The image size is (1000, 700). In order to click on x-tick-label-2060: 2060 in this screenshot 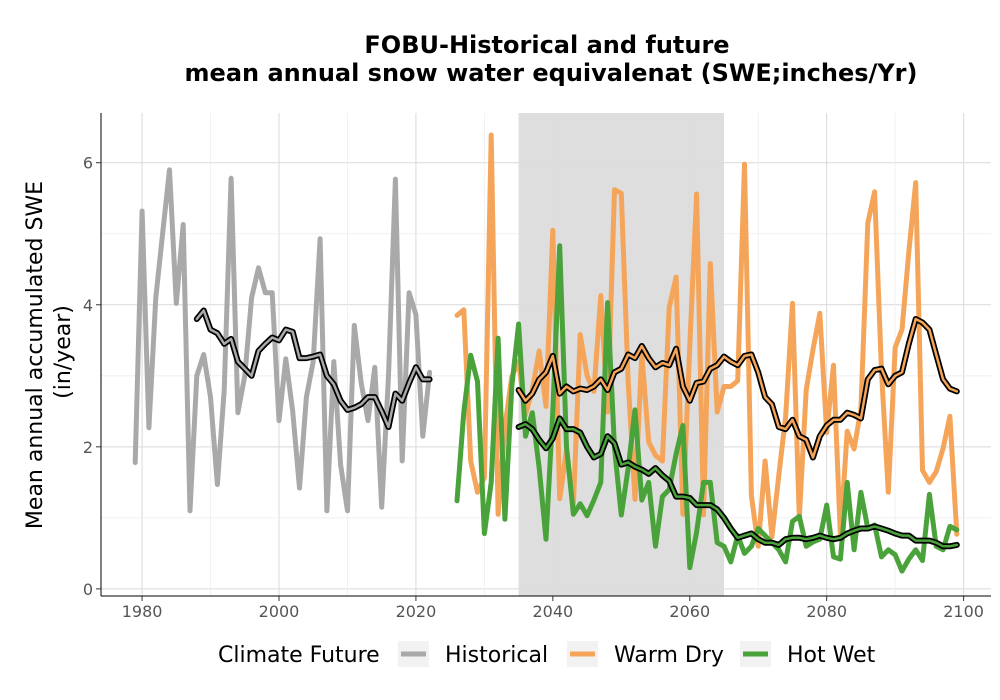, I will do `click(689, 611)`.